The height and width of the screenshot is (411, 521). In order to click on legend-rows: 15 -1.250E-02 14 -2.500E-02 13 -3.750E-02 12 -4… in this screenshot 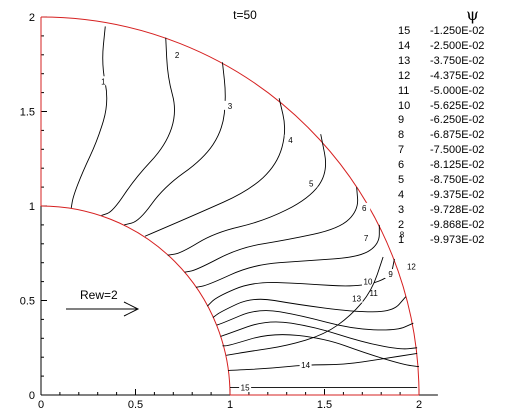, I will do `click(458, 136)`.